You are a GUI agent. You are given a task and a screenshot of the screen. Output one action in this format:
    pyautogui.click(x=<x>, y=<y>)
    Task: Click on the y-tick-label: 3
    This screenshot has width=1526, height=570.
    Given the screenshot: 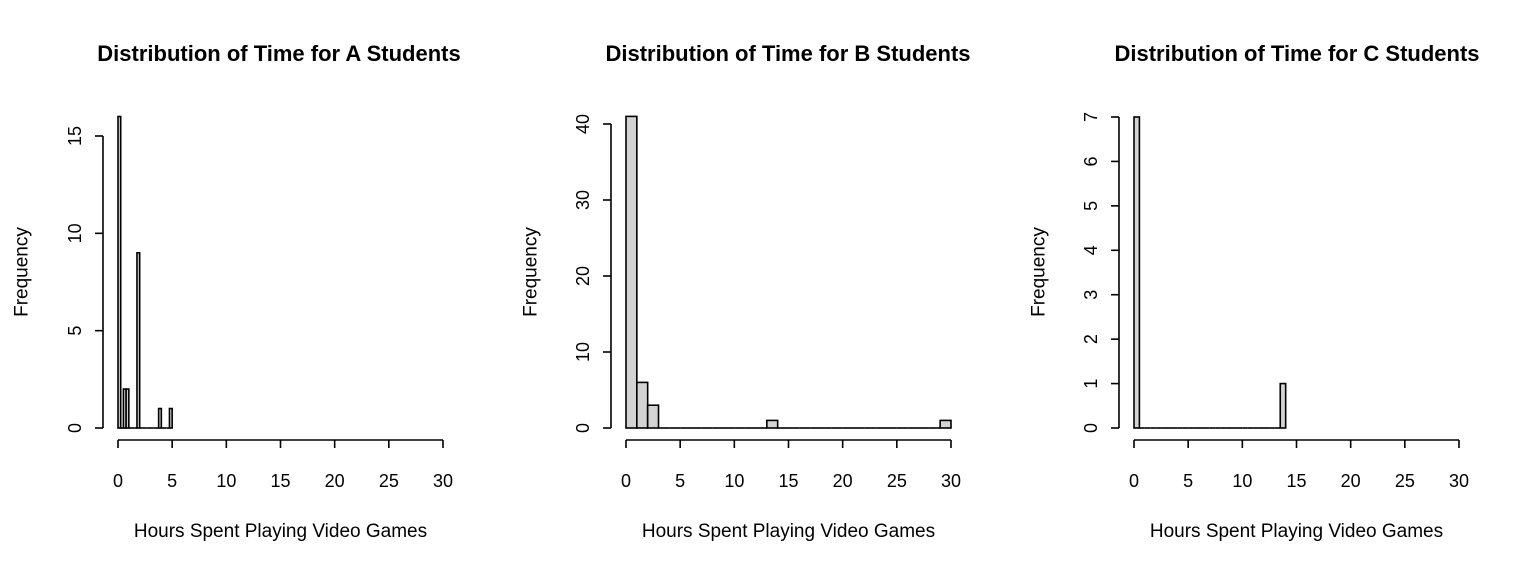 What is the action you would take?
    pyautogui.click(x=1091, y=295)
    